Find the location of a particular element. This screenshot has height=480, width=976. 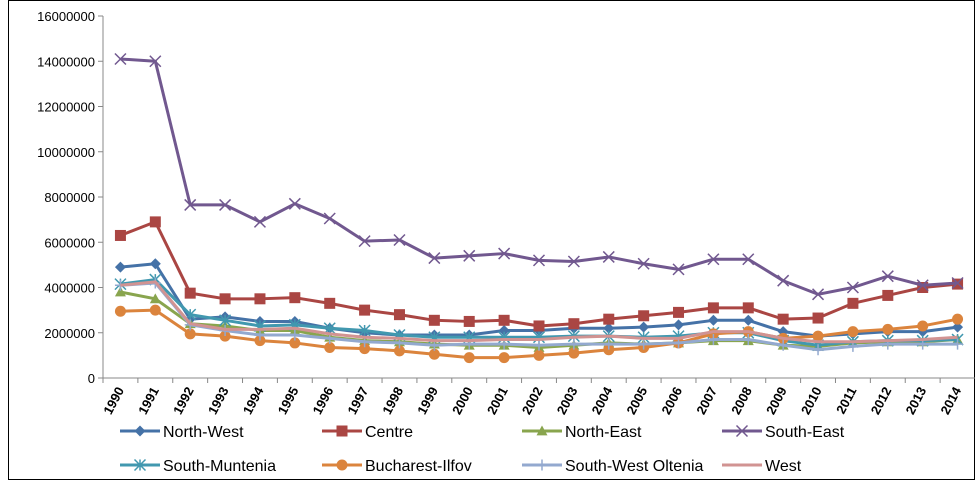

y-tick-label: 14000000 is located at coordinates (66, 61).